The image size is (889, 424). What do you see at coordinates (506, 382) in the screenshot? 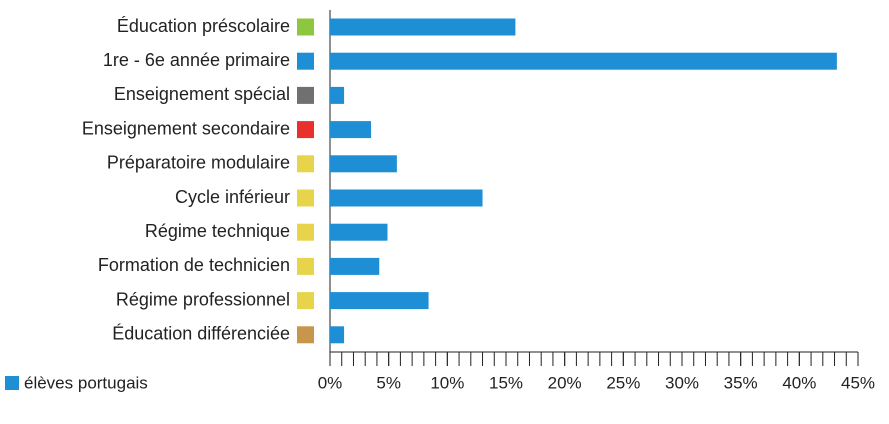
I see `x-tick-label: 15%` at bounding box center [506, 382].